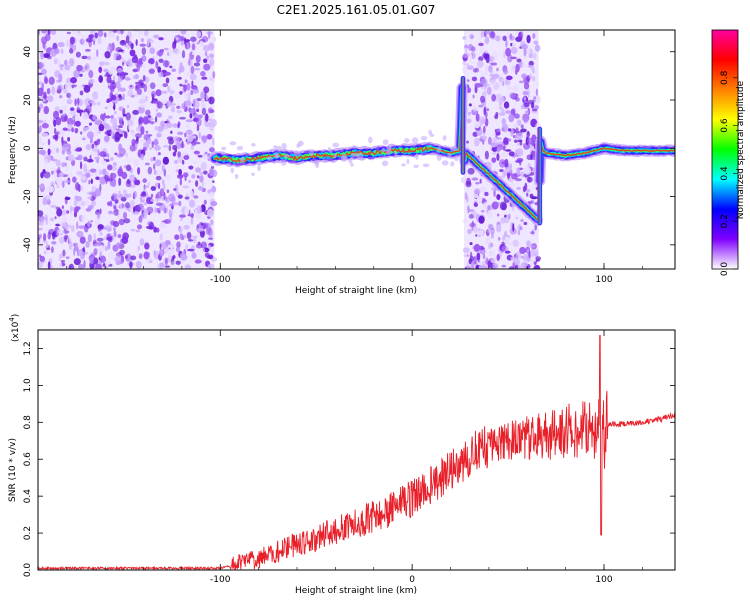 This screenshot has height=600, width=750. What do you see at coordinates (28, 422) in the screenshot?
I see `snr-y-tick-label: 0.8` at bounding box center [28, 422].